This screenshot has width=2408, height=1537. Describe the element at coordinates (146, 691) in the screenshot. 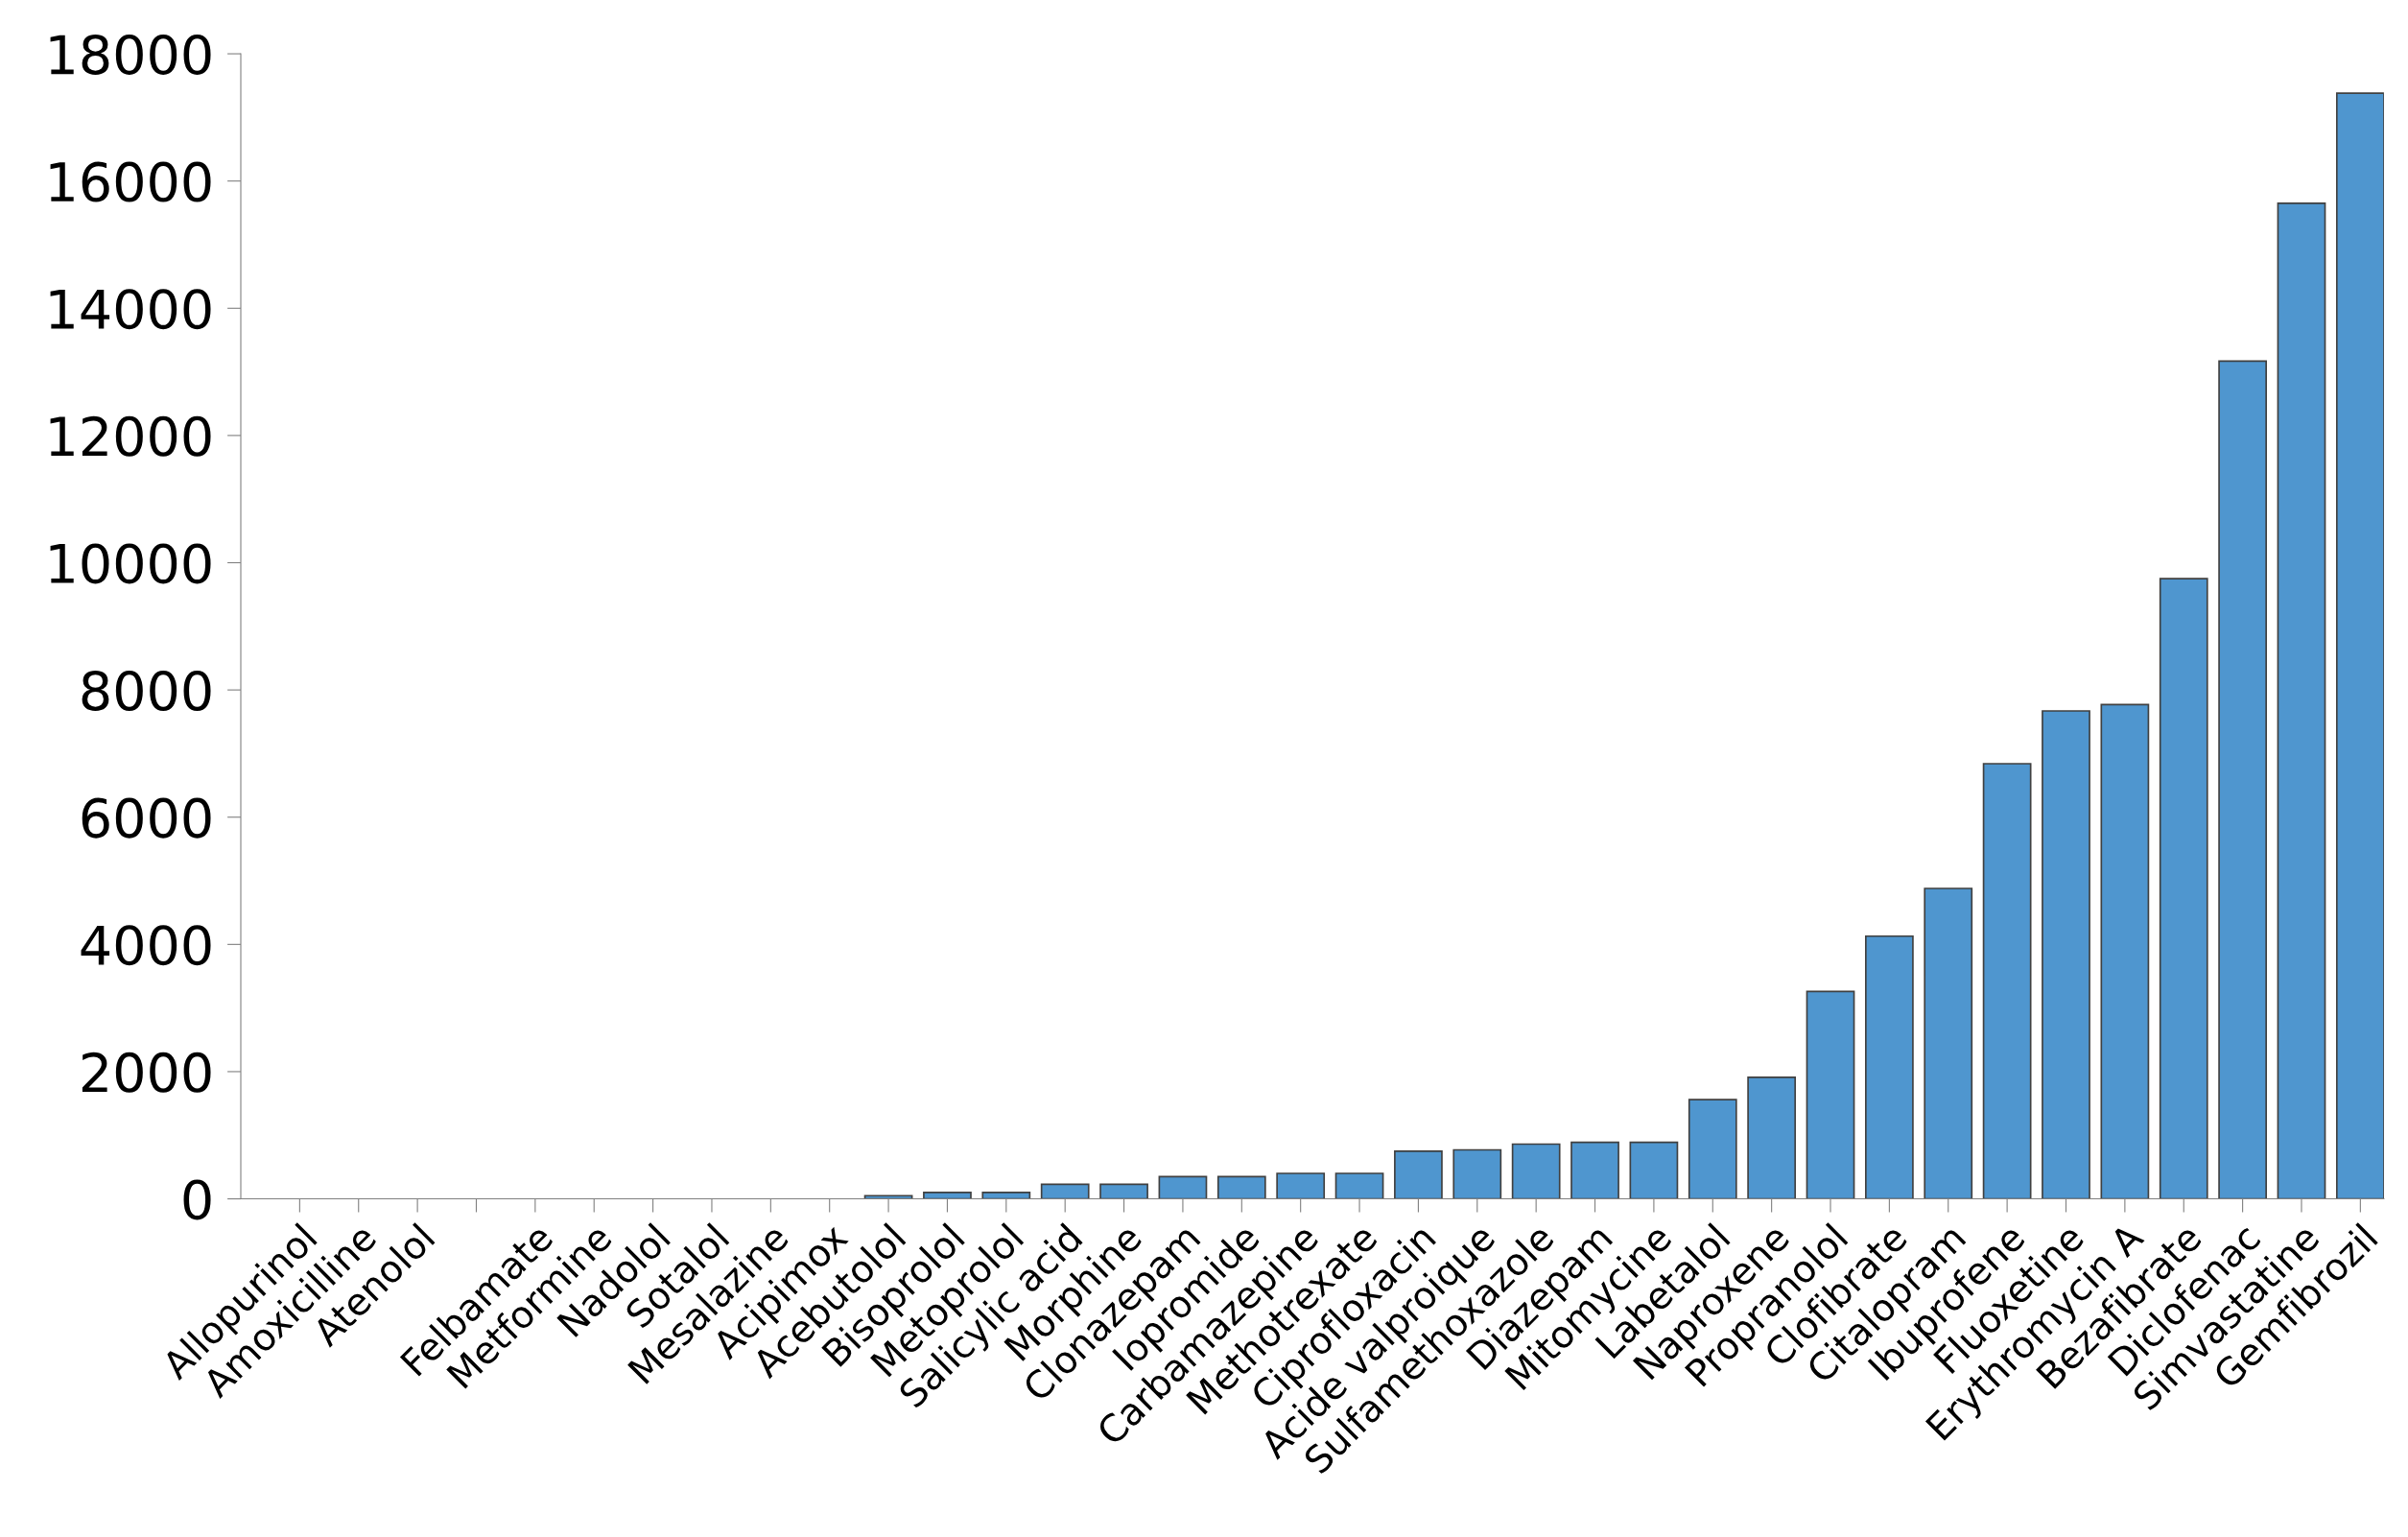

I see `y-tick-label: 8000` at that location.